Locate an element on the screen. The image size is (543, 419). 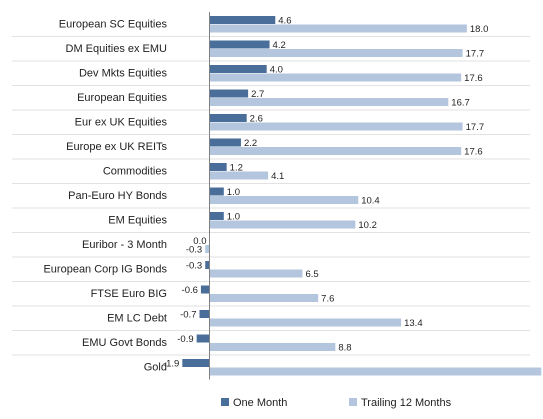
data-label-one-month-european-corp-ig-bonds: -0.3 is located at coordinates (194, 266).